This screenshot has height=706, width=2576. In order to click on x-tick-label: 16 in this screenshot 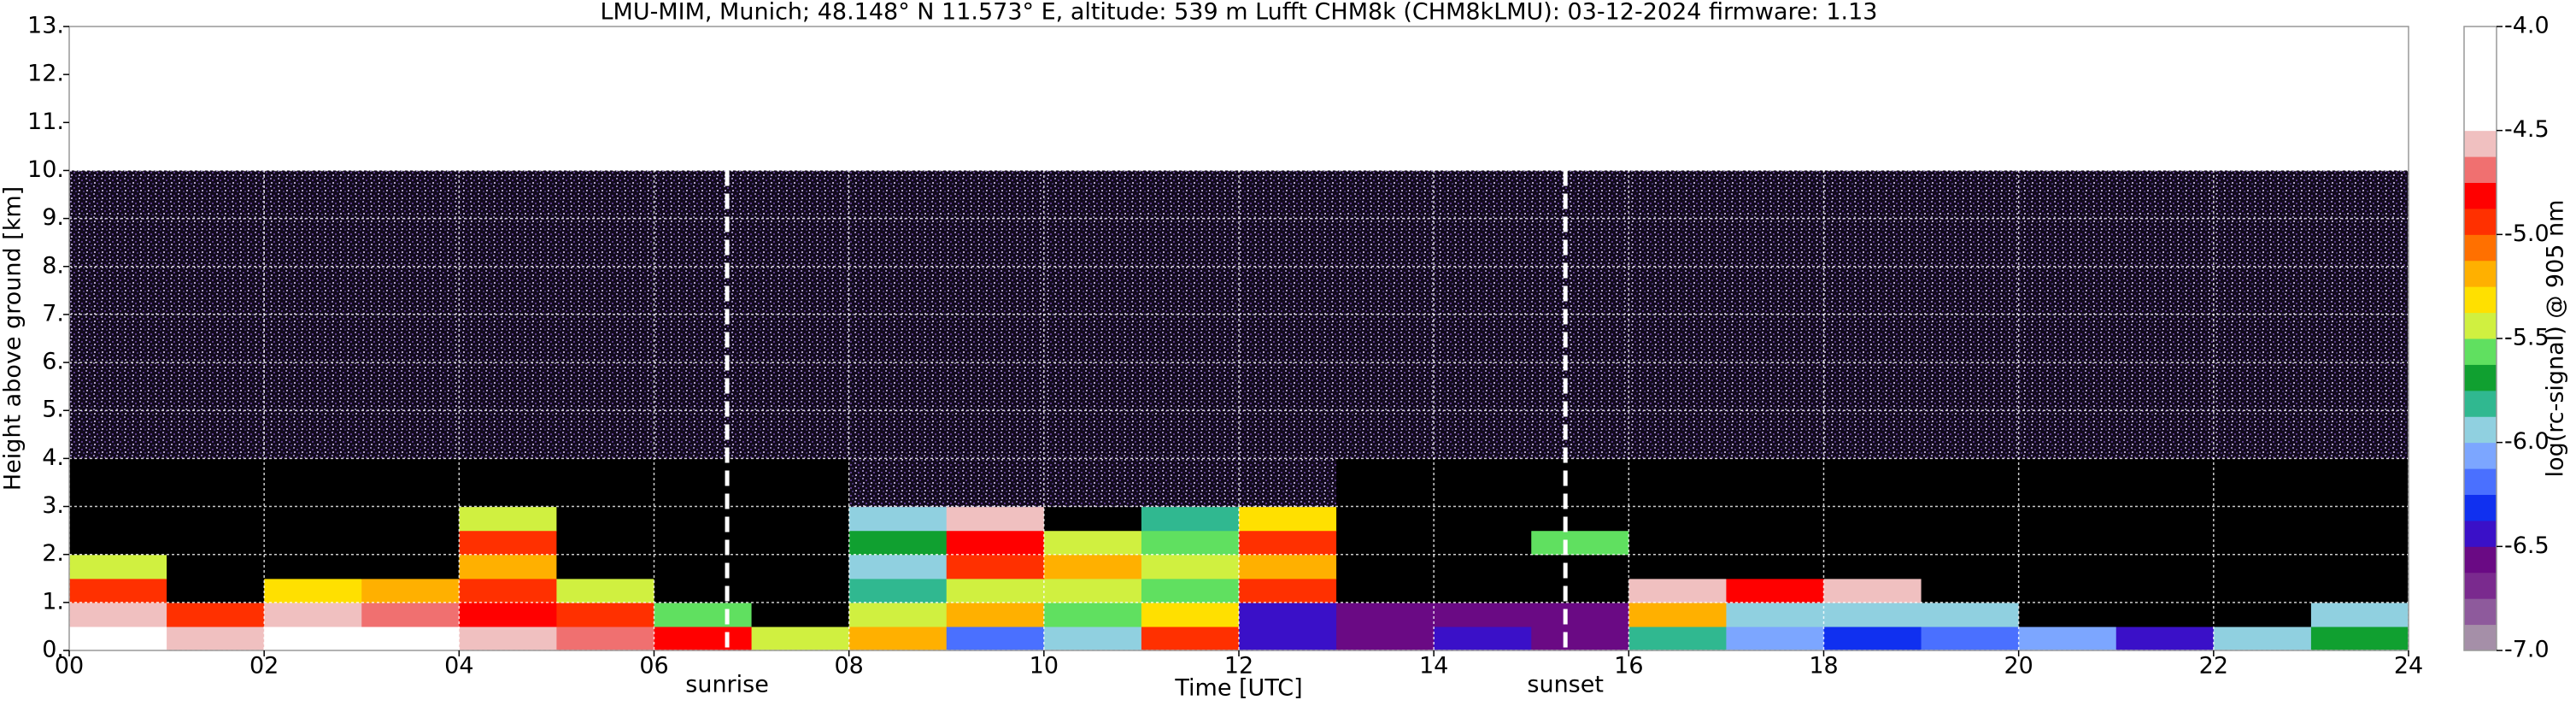, I will do `click(1628, 666)`.